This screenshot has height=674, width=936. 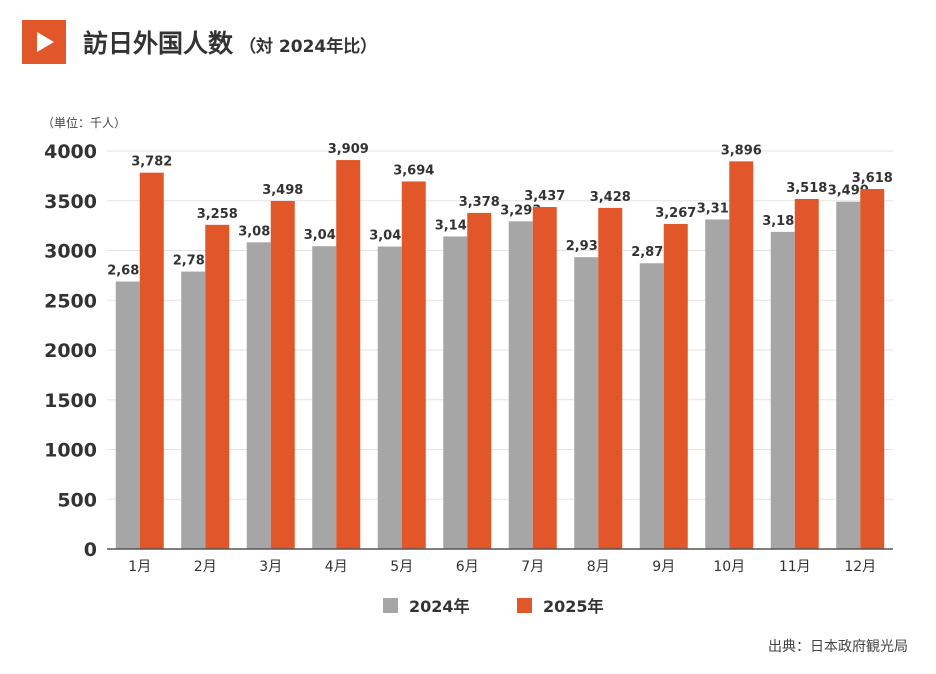 I want to click on data-label: 3,437, so click(x=544, y=196).